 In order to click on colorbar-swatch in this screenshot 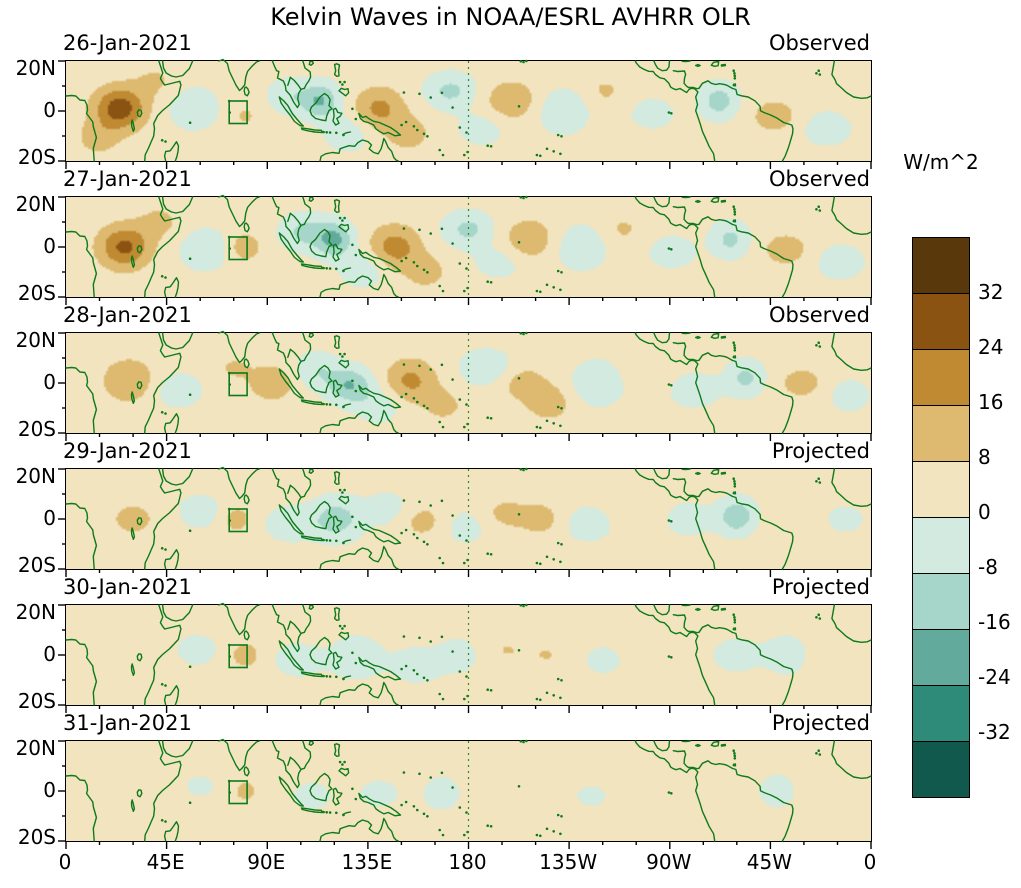, I will do `click(941, 377)`.